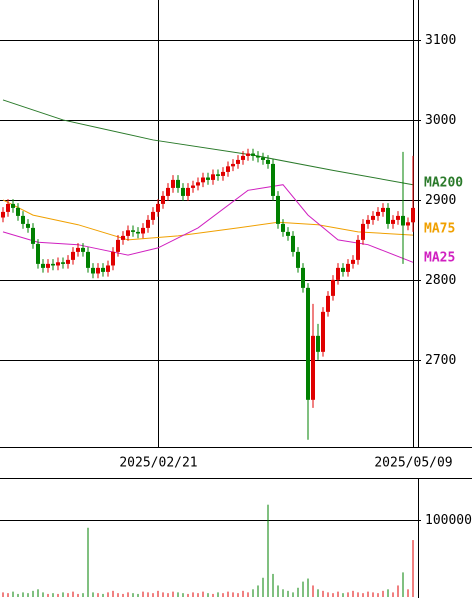 The height and width of the screenshot is (598, 472). I want to click on y-tick-label: 2800, so click(440, 280).